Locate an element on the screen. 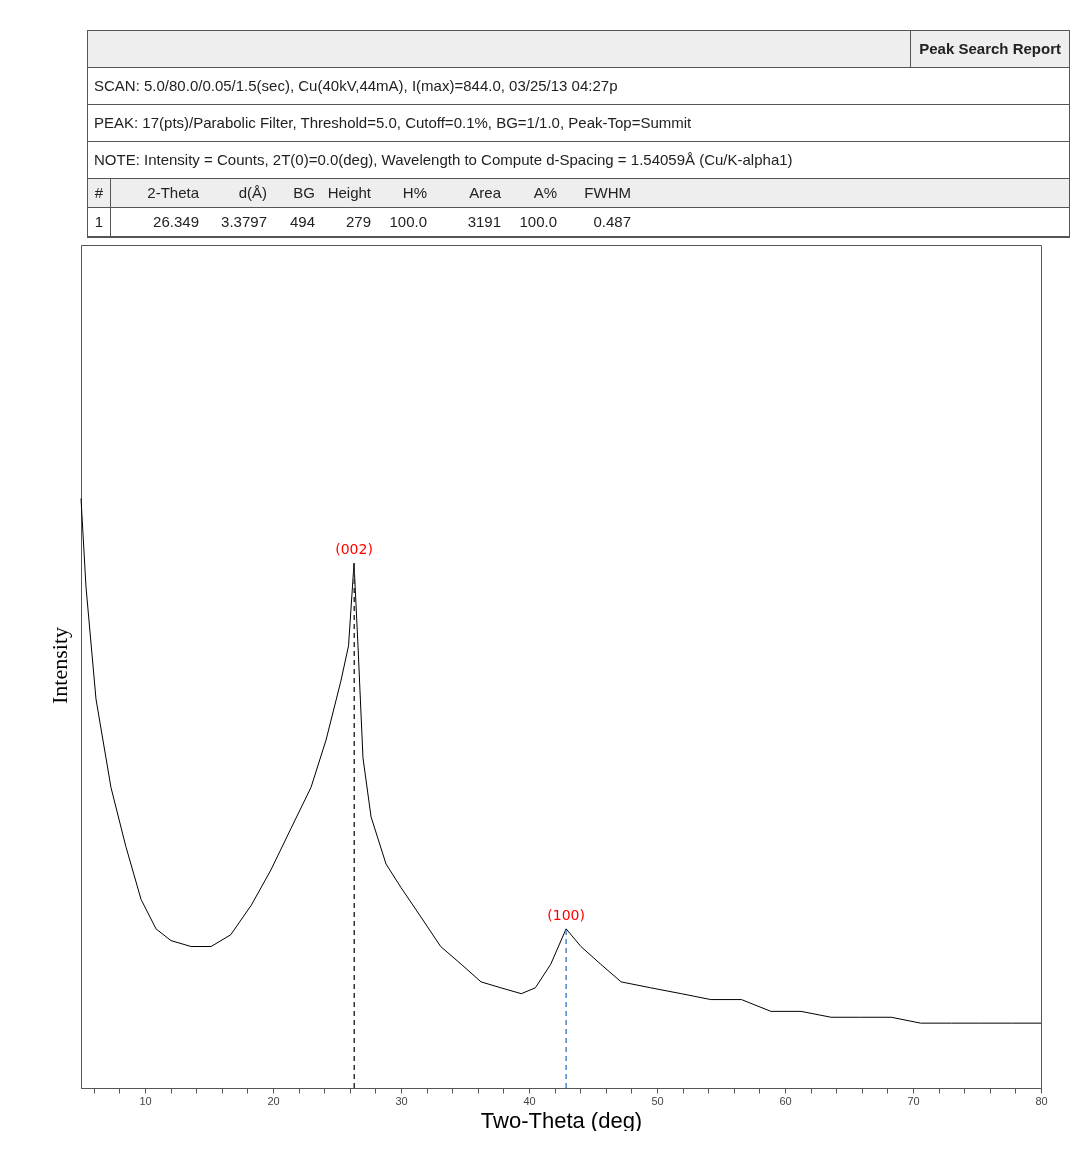  x-tick-label: 40 is located at coordinates (529, 1100).